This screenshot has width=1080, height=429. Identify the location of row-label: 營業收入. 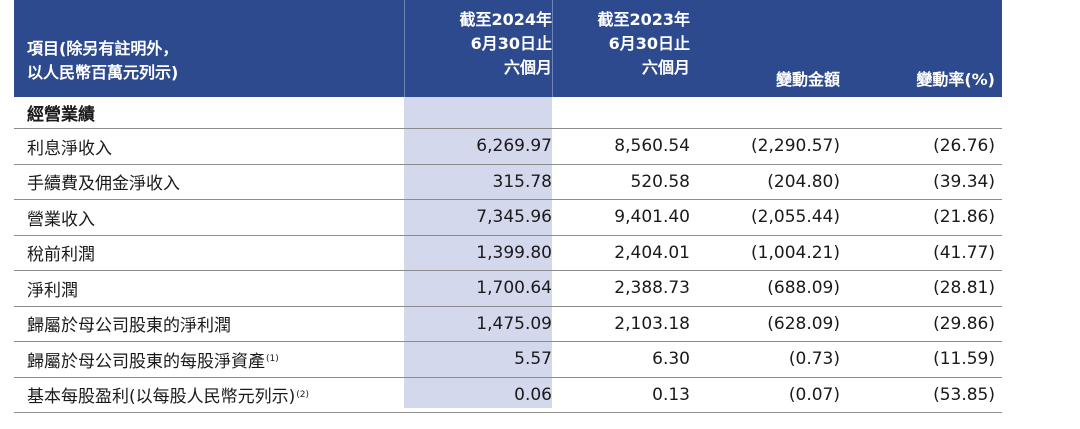
(61, 219).